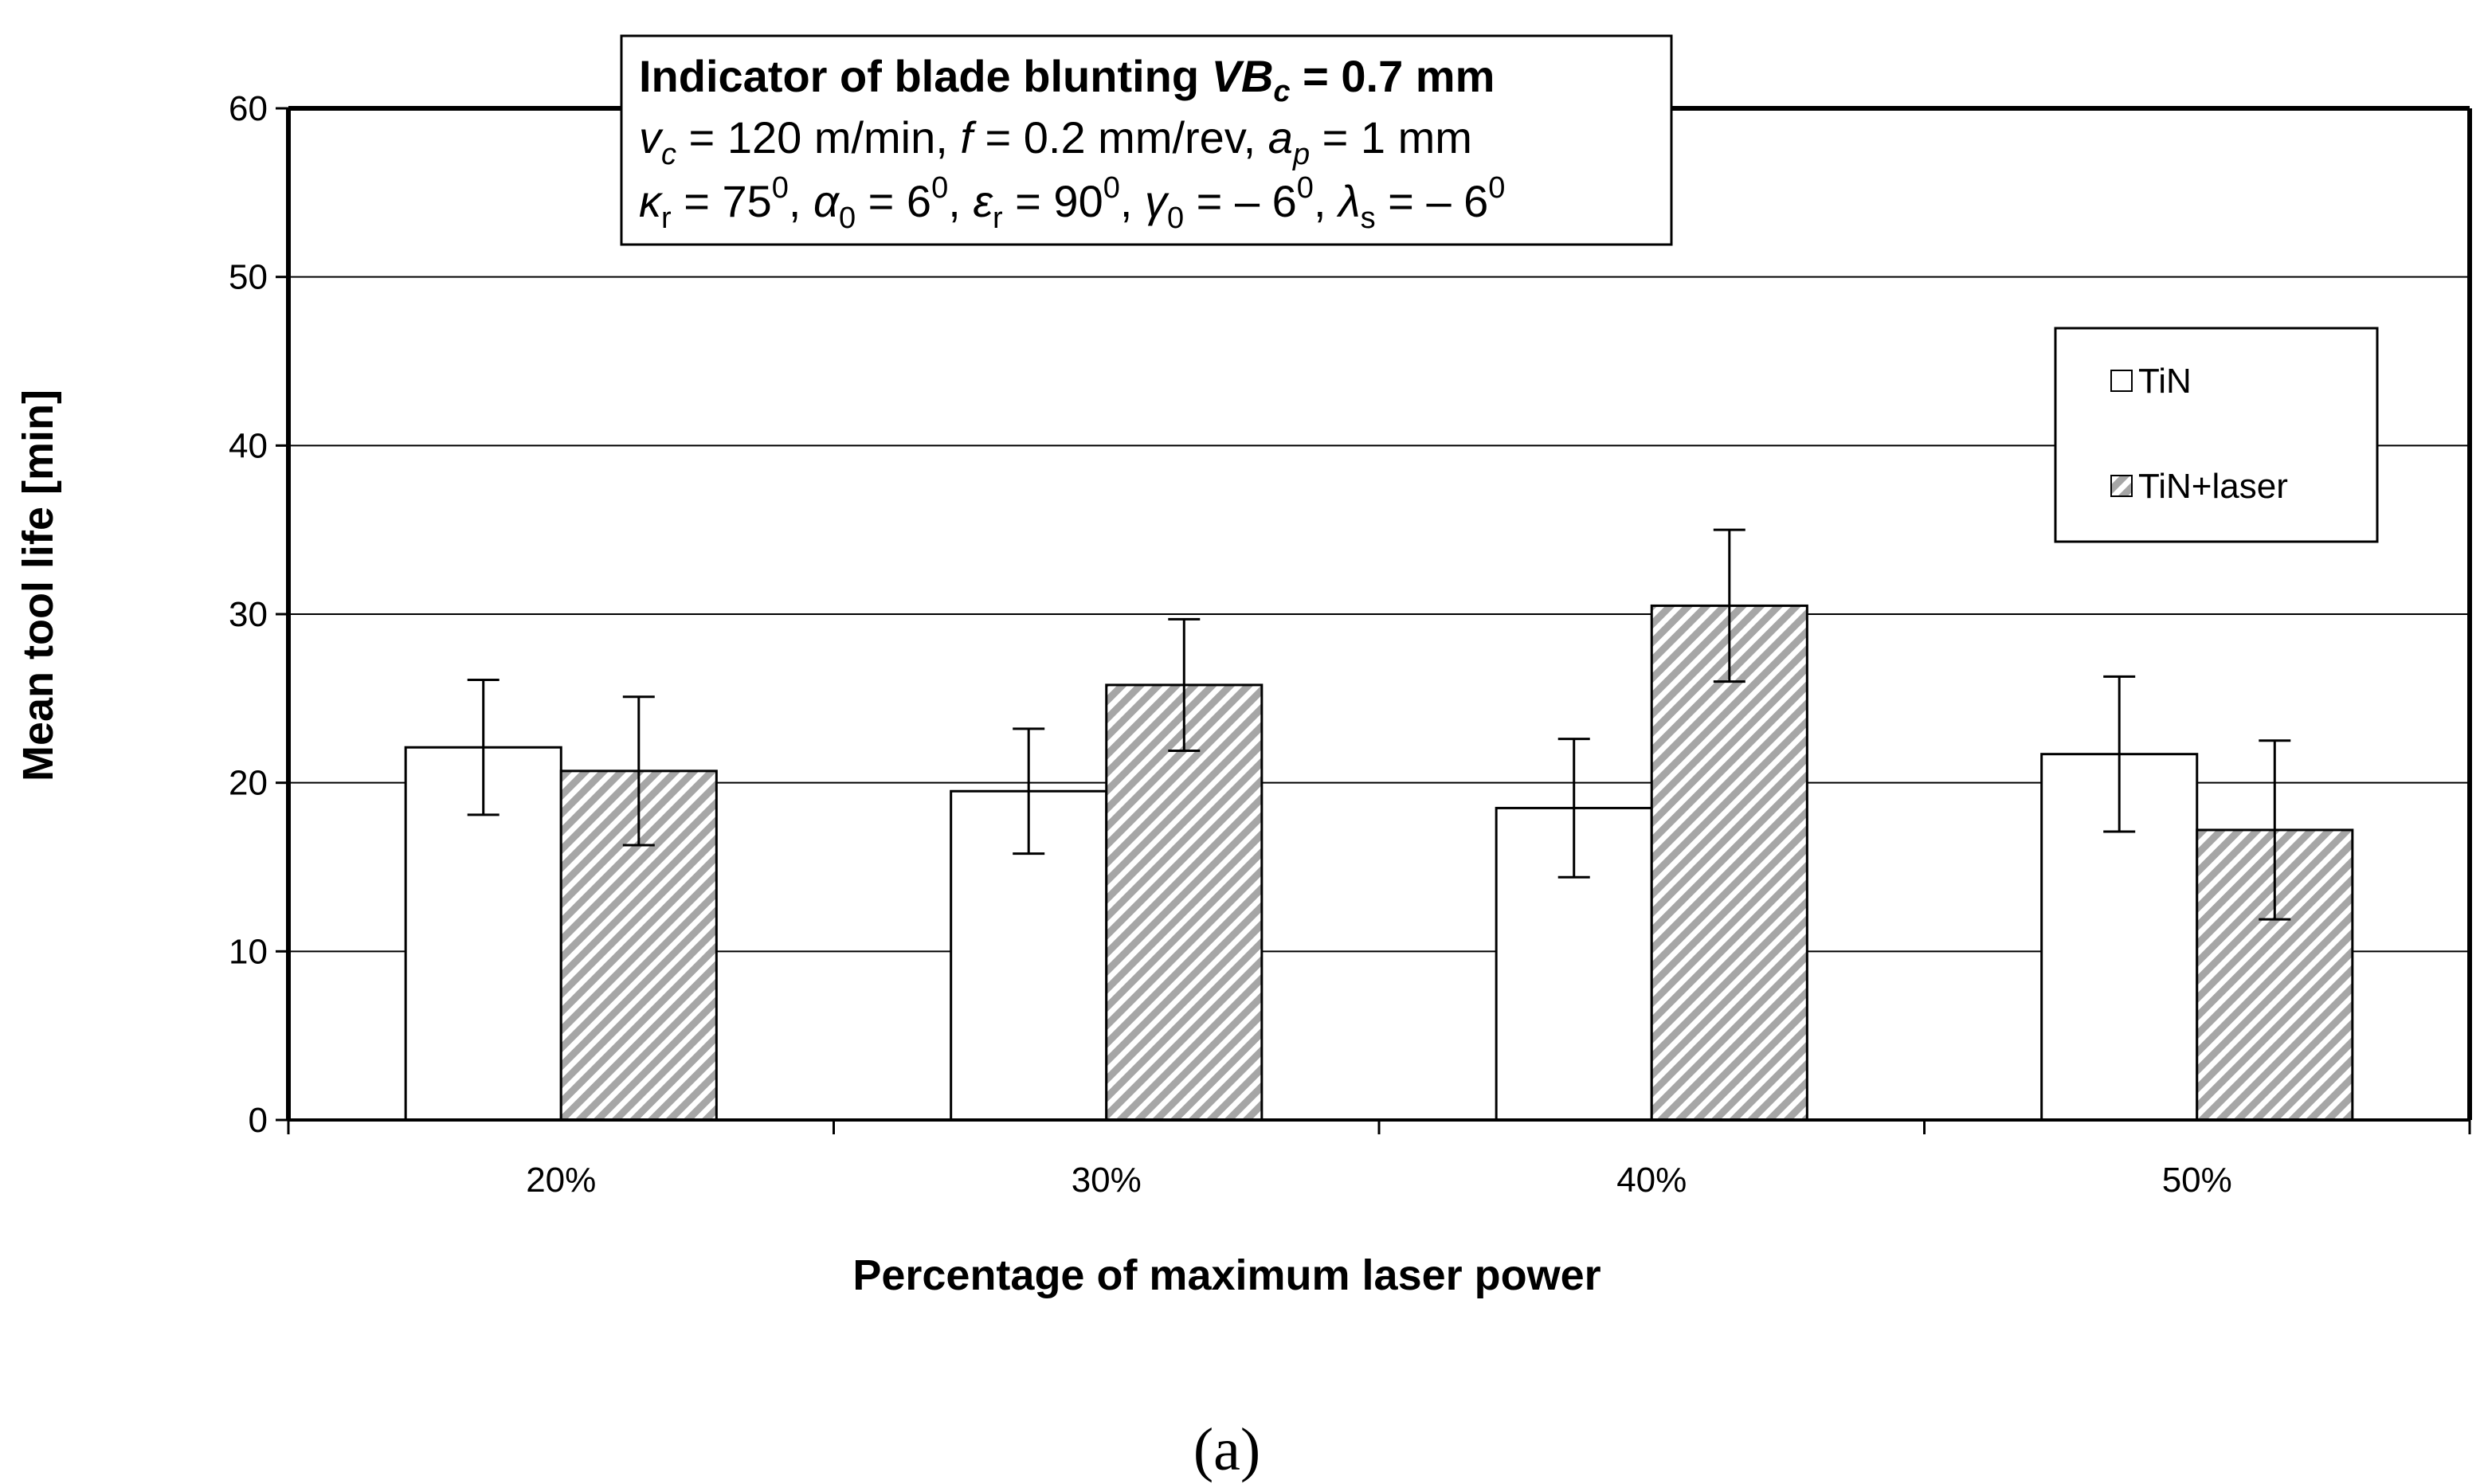  Describe the element at coordinates (248, 784) in the screenshot. I see `y-tick-label: 20` at that location.